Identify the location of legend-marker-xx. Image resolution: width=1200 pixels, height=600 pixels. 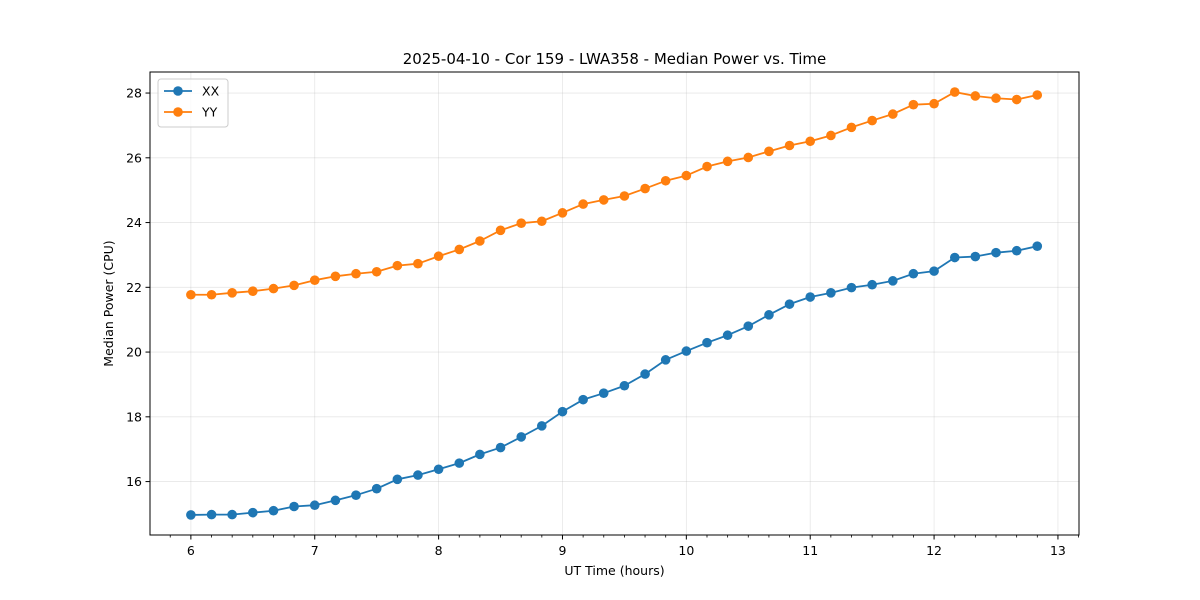
(178, 91).